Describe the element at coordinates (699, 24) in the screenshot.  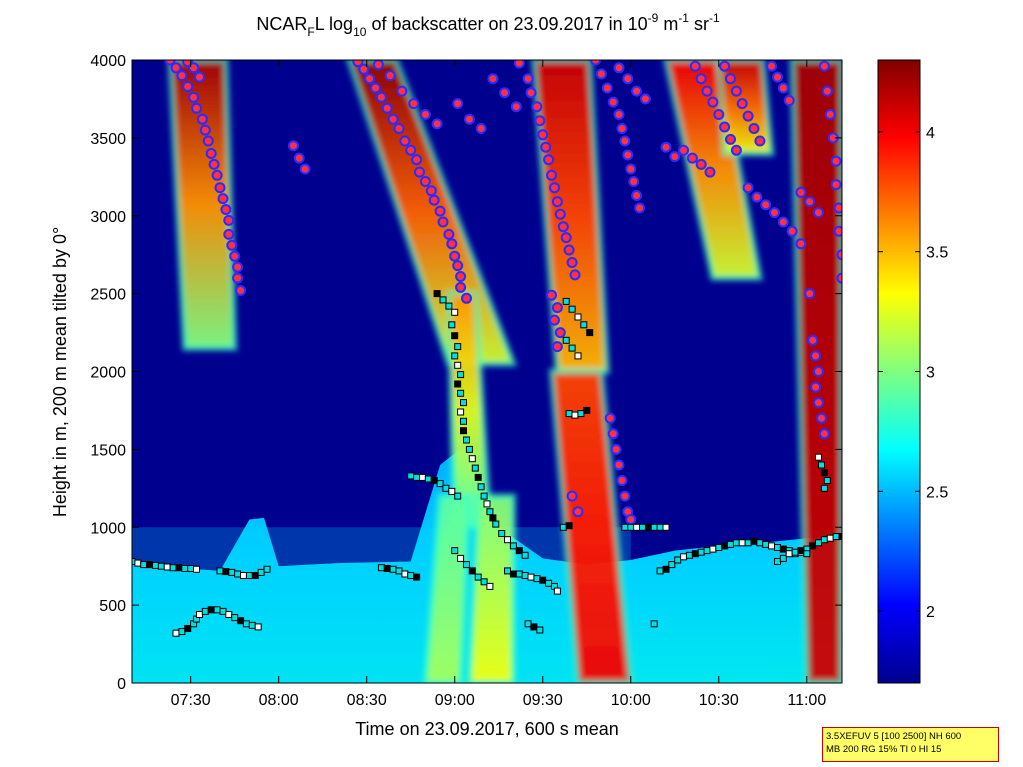
I see `title-unit2: sr` at that location.